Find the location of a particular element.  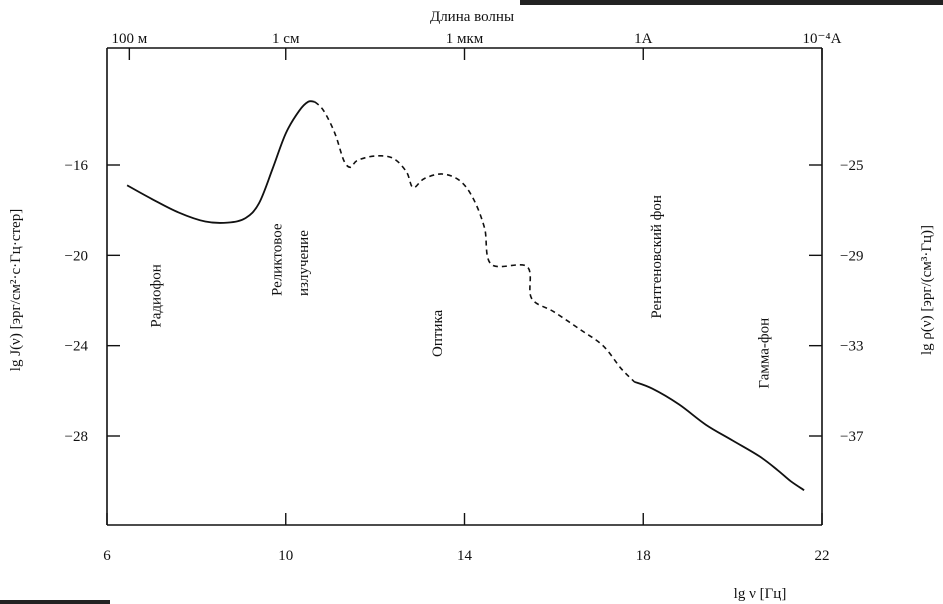

top-tick-label-3: 1A is located at coordinates (643, 39).